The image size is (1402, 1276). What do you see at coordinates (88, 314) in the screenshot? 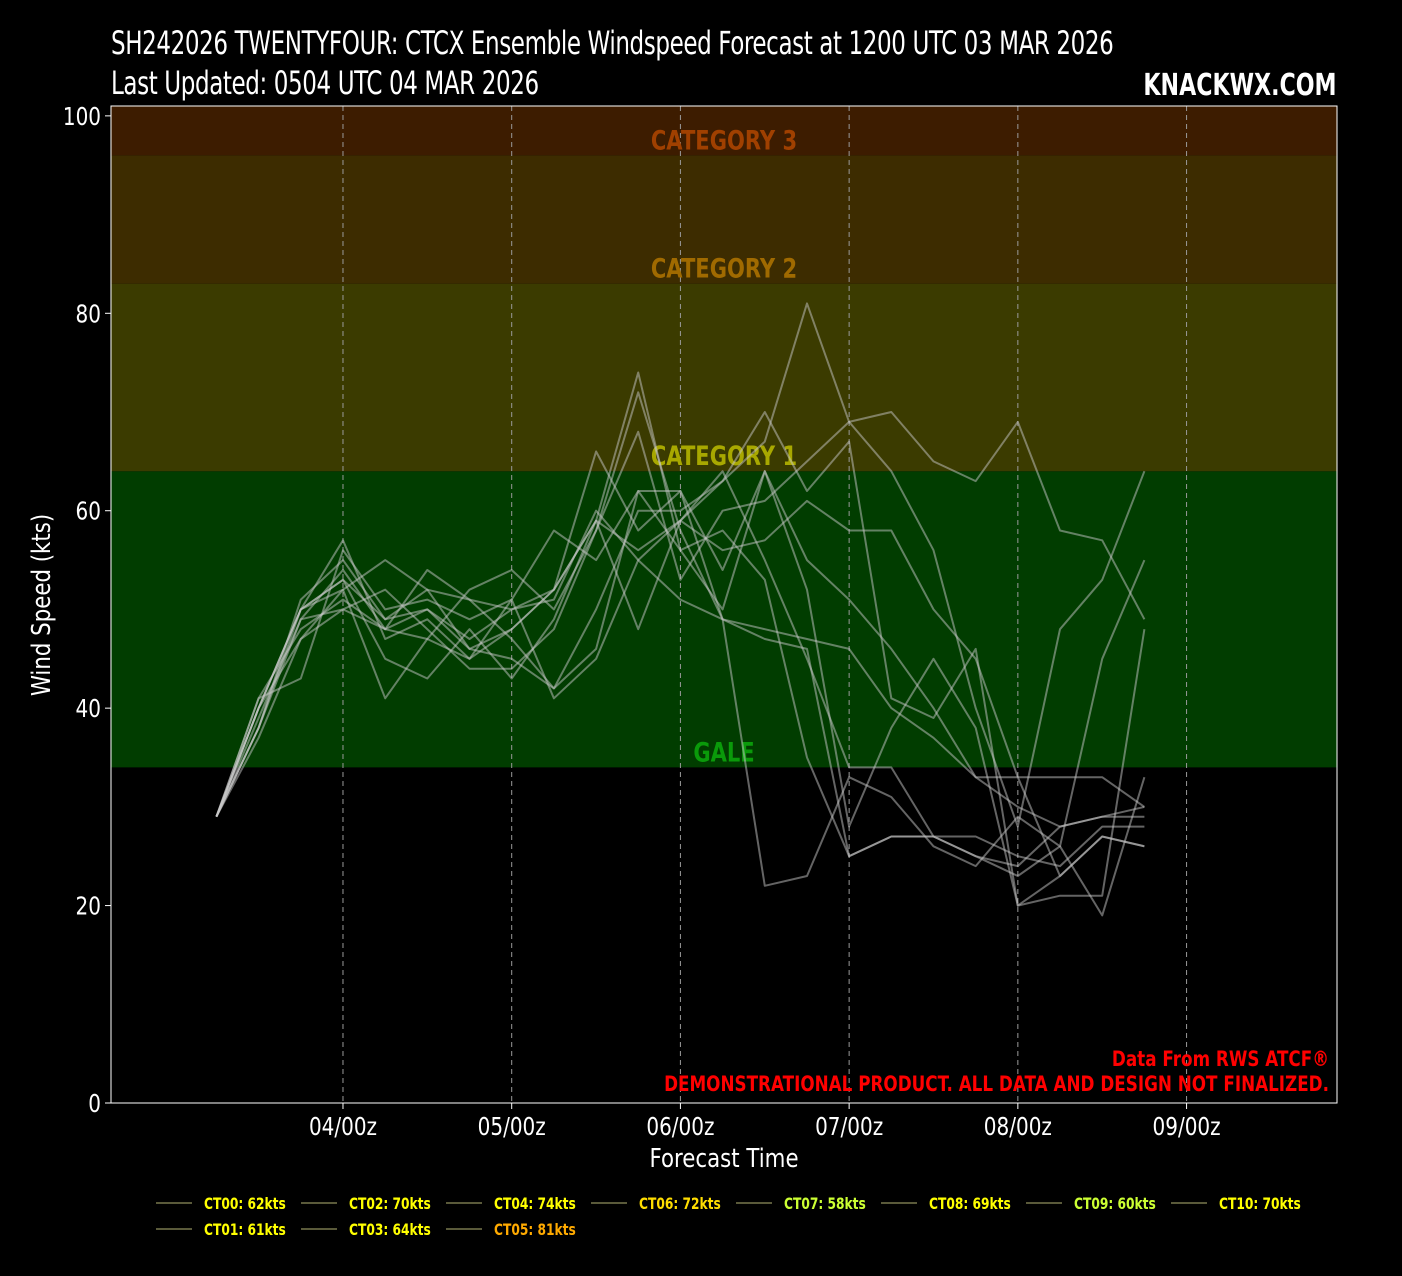
I see `y-tick-label: 80` at bounding box center [88, 314].